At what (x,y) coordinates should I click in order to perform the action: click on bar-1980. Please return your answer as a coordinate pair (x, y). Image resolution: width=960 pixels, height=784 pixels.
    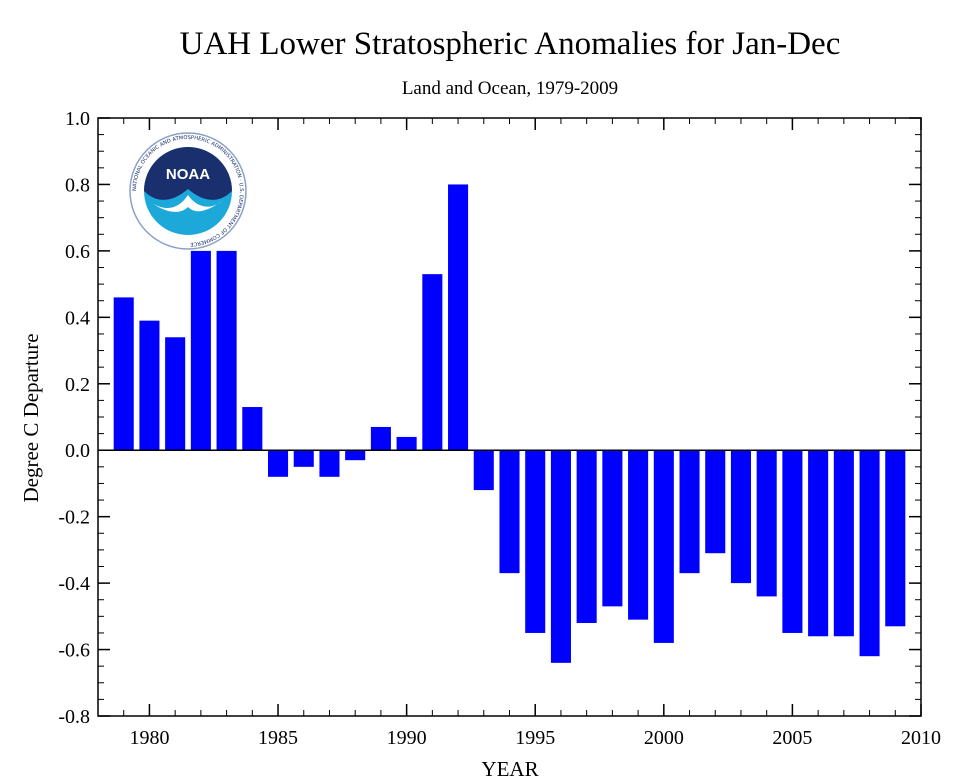
    Looking at the image, I should click on (149, 385).